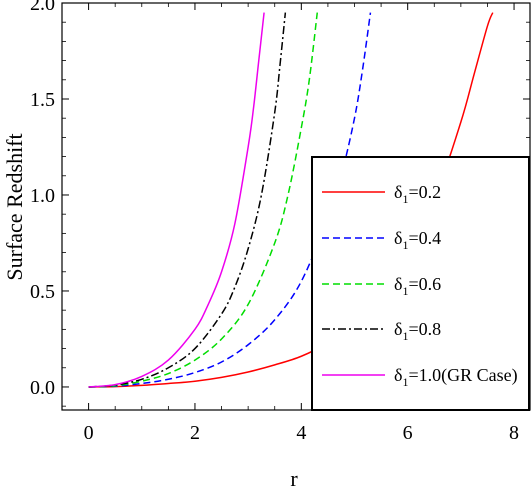  What do you see at coordinates (42, 292) in the screenshot?
I see `y-tick-label: 0.5` at bounding box center [42, 292].